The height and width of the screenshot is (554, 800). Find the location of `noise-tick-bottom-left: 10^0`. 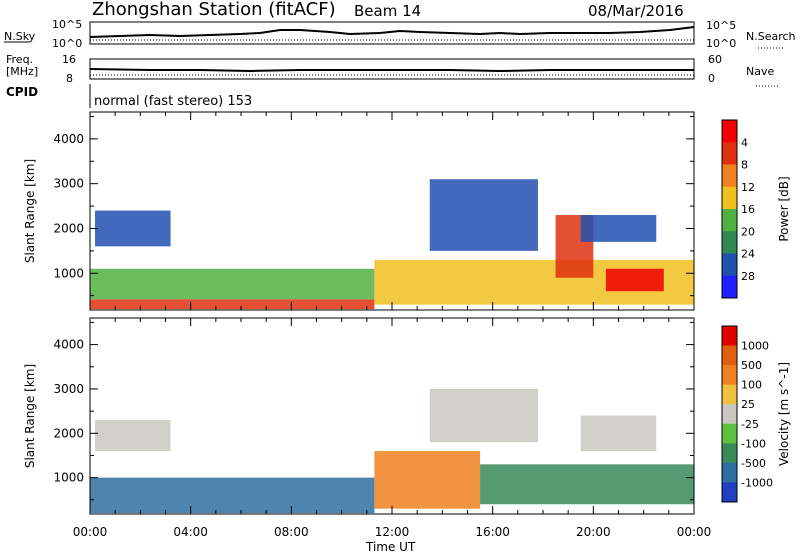

noise-tick-bottom-left: 10^0 is located at coordinates (67, 43).